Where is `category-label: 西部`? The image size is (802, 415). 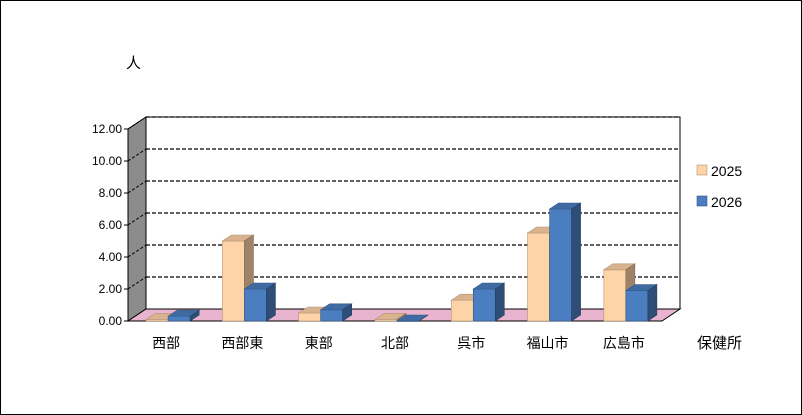 category-label: 西部 is located at coordinates (166, 343).